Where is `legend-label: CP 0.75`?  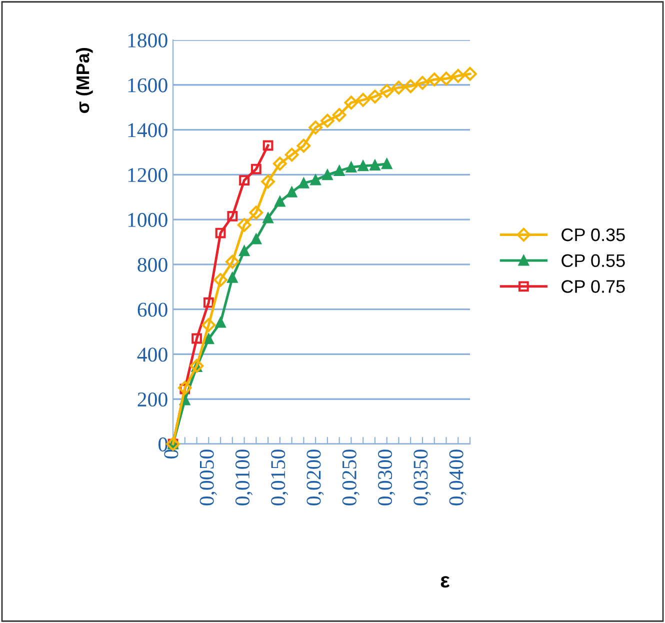
legend-label: CP 0.75 is located at coordinates (593, 286).